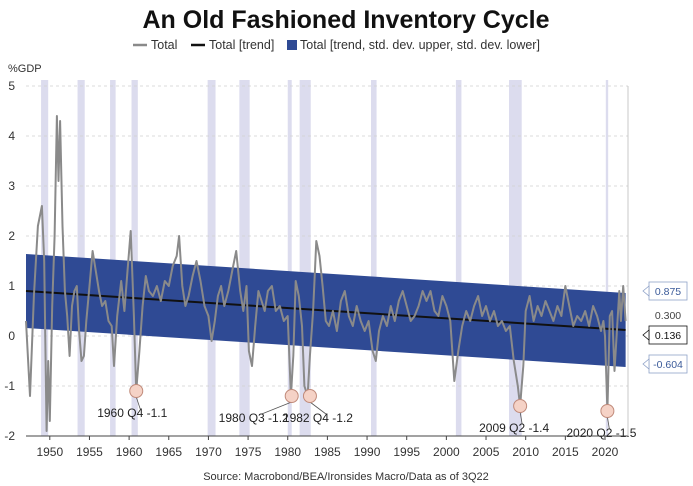 The height and width of the screenshot is (486, 693). What do you see at coordinates (327, 452) in the screenshot?
I see `x-tick-1985: 1985` at bounding box center [327, 452].